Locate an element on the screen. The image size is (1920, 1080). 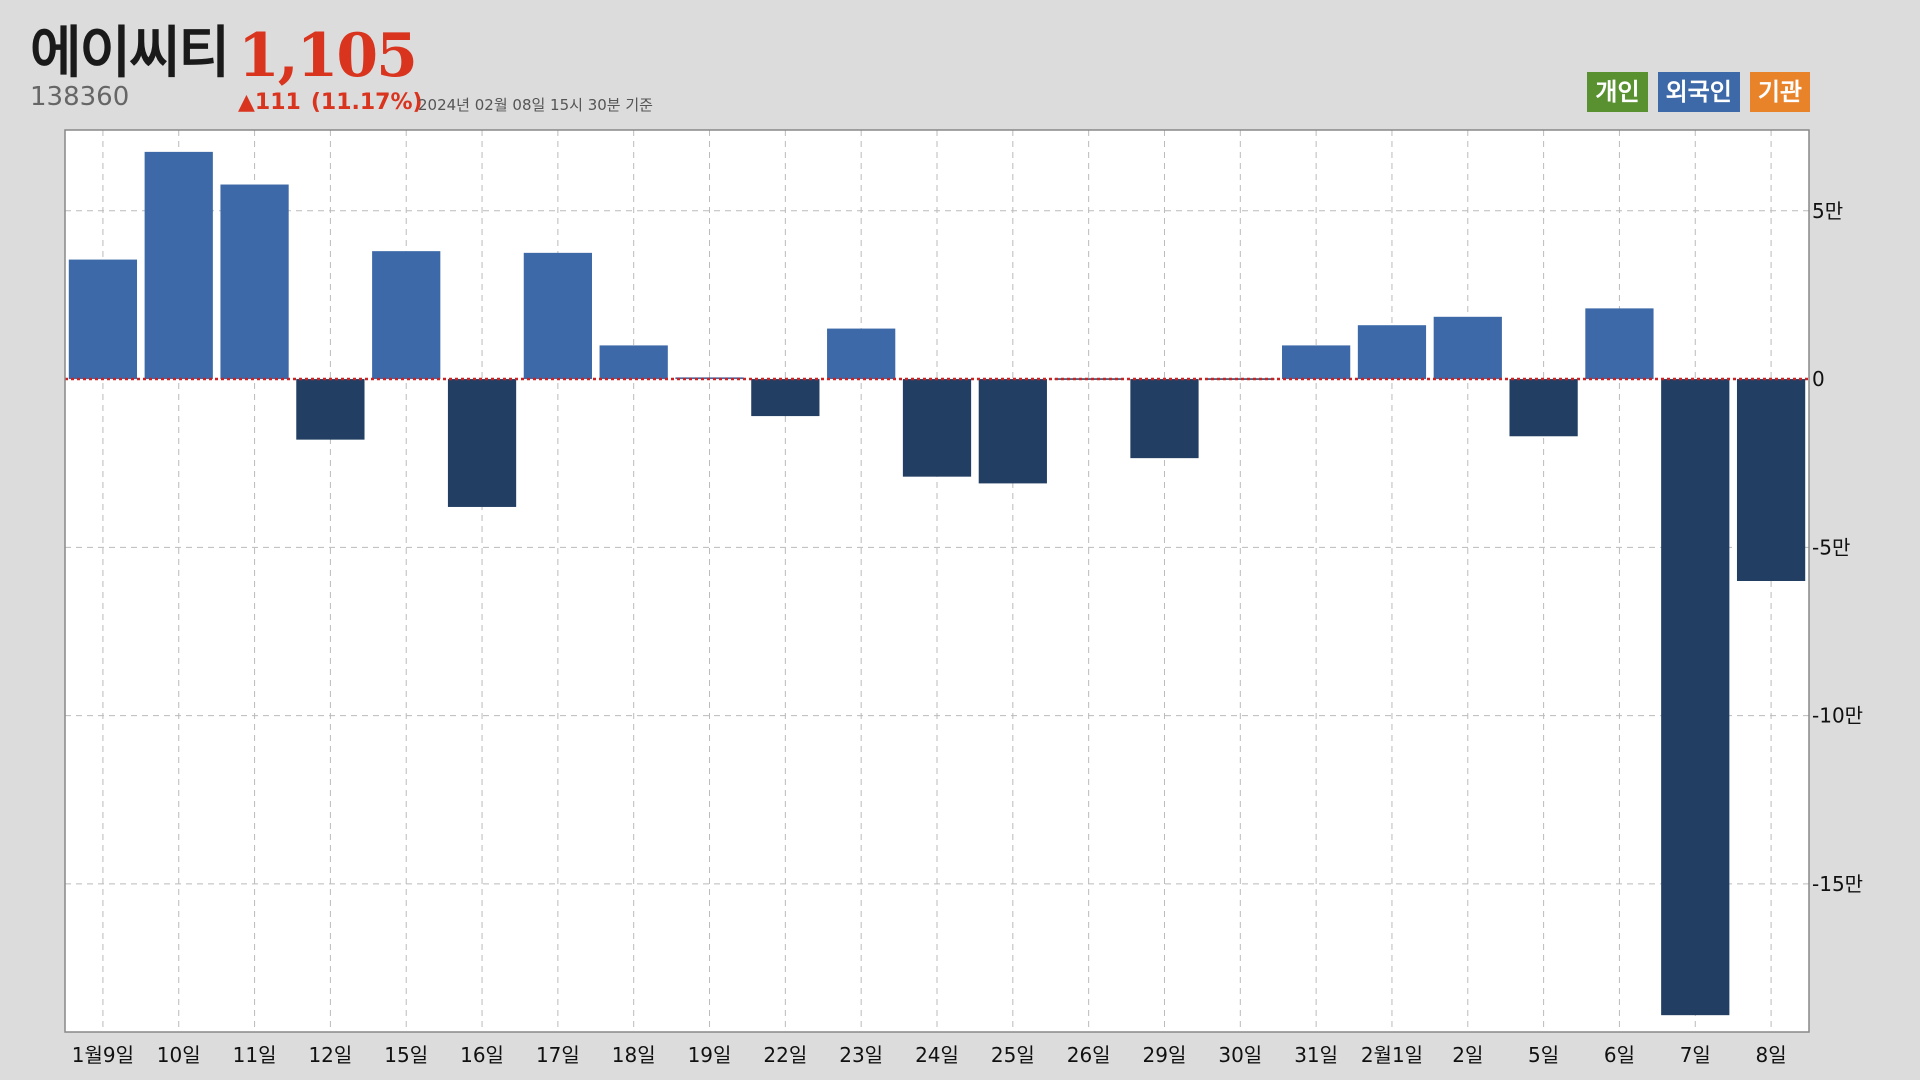
legend: 개인 외국인 기관 is located at coordinates (1698, 92).